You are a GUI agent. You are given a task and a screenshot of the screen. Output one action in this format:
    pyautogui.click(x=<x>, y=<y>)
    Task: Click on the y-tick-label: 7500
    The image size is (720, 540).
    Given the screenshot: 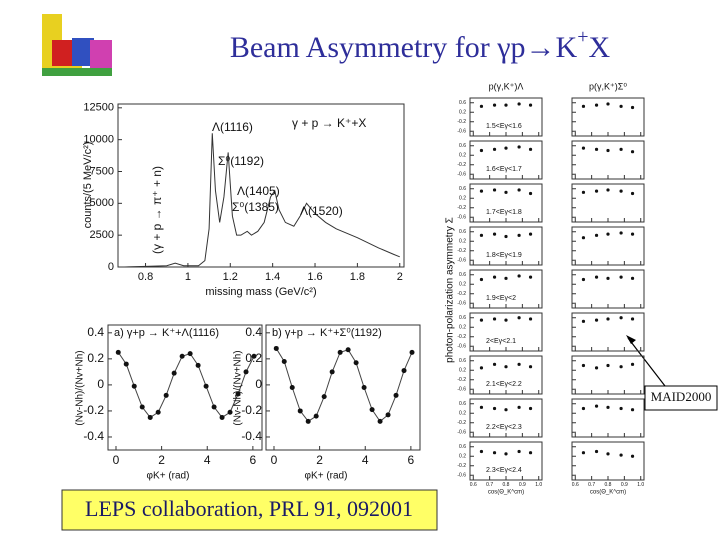 What is the action you would take?
    pyautogui.click(x=102, y=171)
    